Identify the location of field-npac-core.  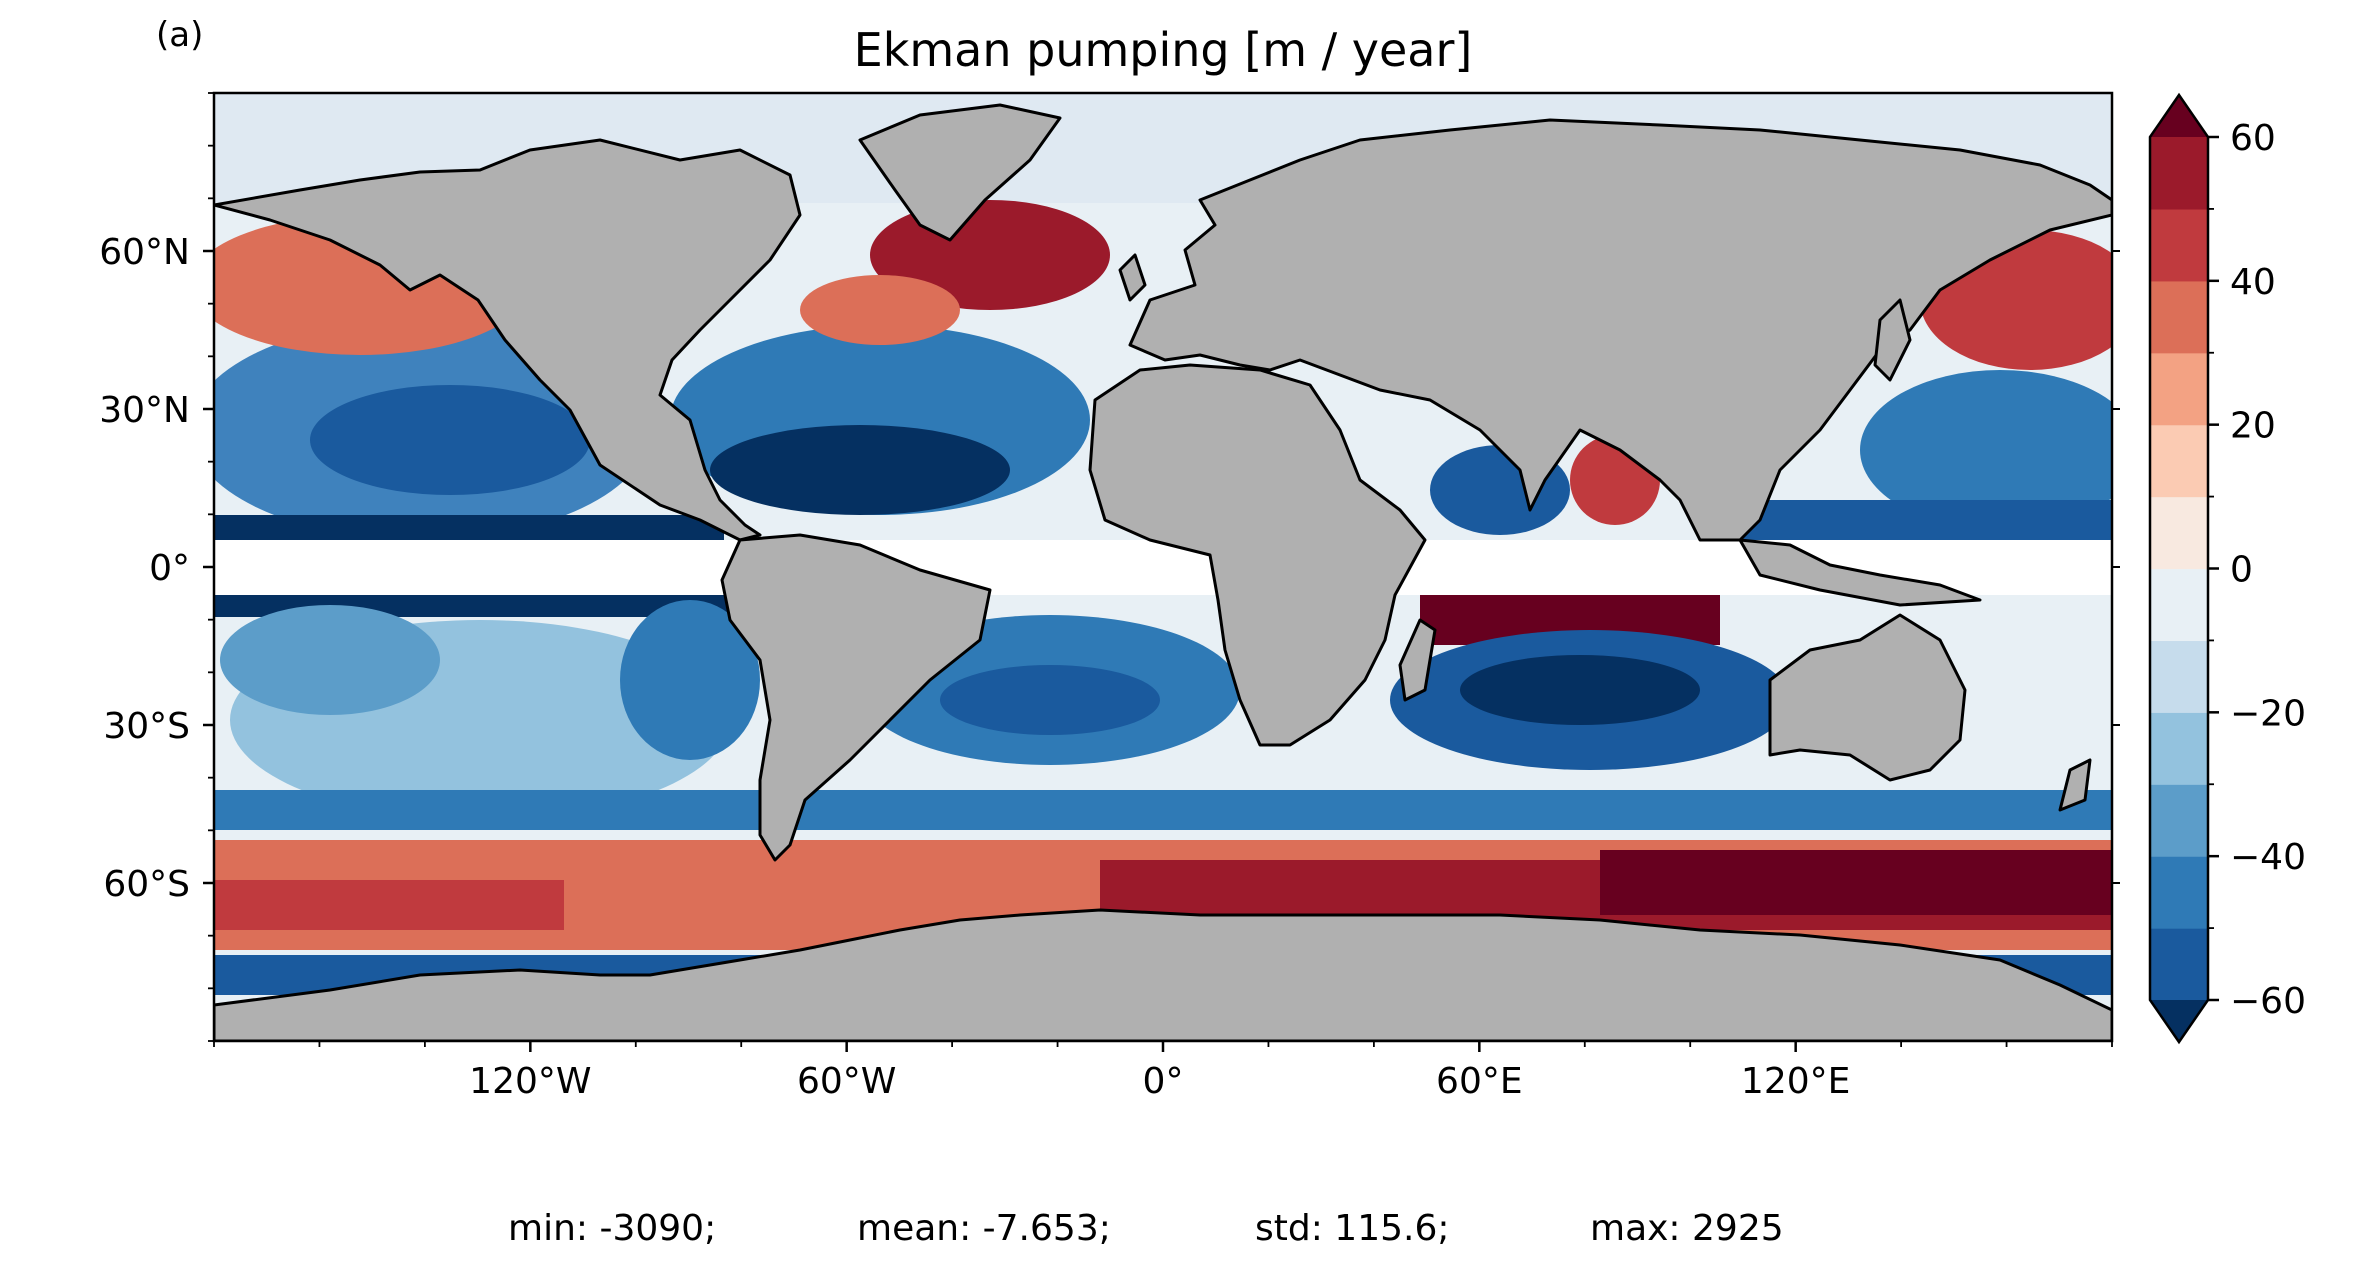
(450, 440).